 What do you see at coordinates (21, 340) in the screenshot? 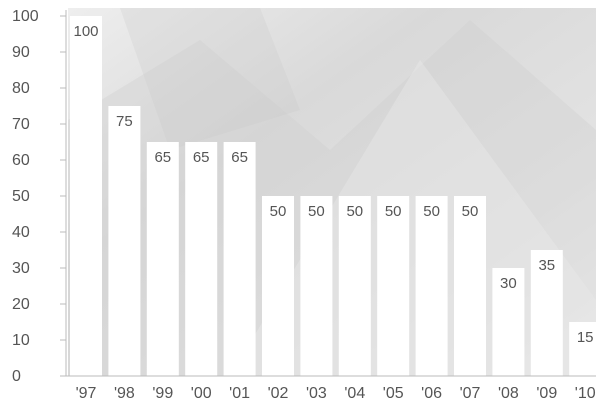
I see `y-tick-label: 10` at bounding box center [21, 340].